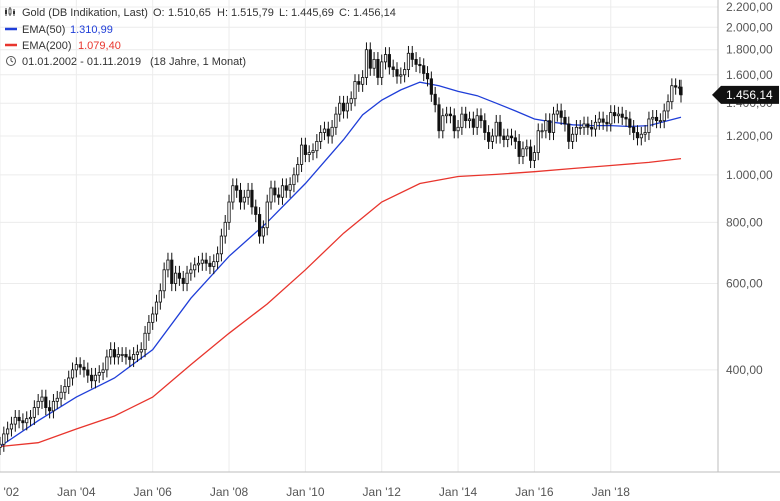  What do you see at coordinates (344, 13) in the screenshot?
I see `close-key: C:` at bounding box center [344, 13].